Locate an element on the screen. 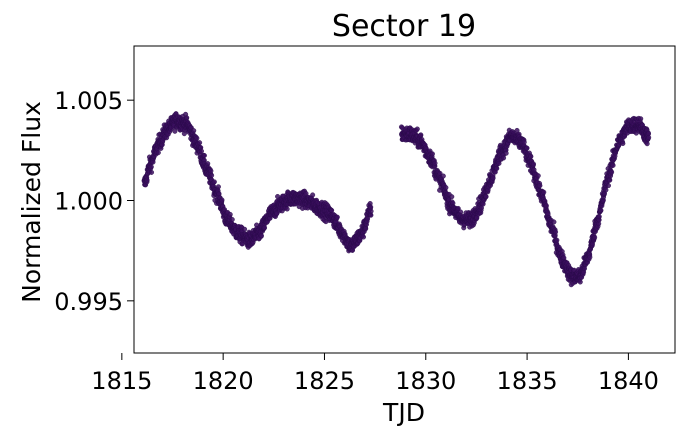 The height and width of the screenshot is (436, 685). chart-title: Sector 19 is located at coordinates (404, 26).